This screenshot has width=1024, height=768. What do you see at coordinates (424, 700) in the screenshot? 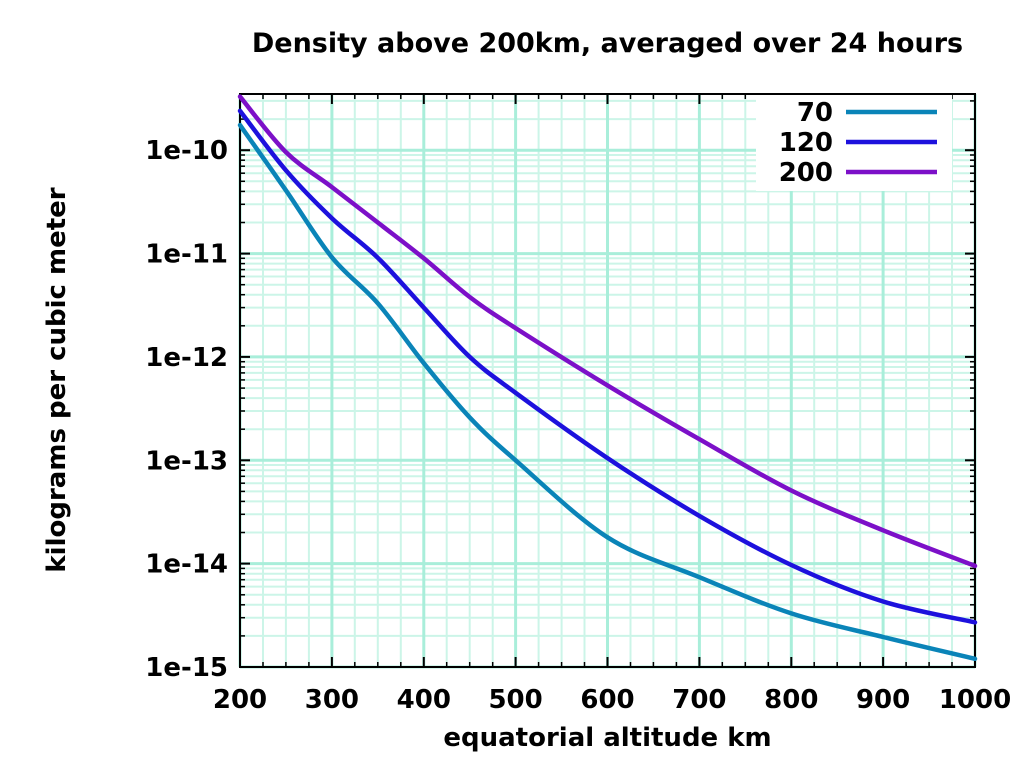
I see `x-tick-label: 400` at bounding box center [424, 700].